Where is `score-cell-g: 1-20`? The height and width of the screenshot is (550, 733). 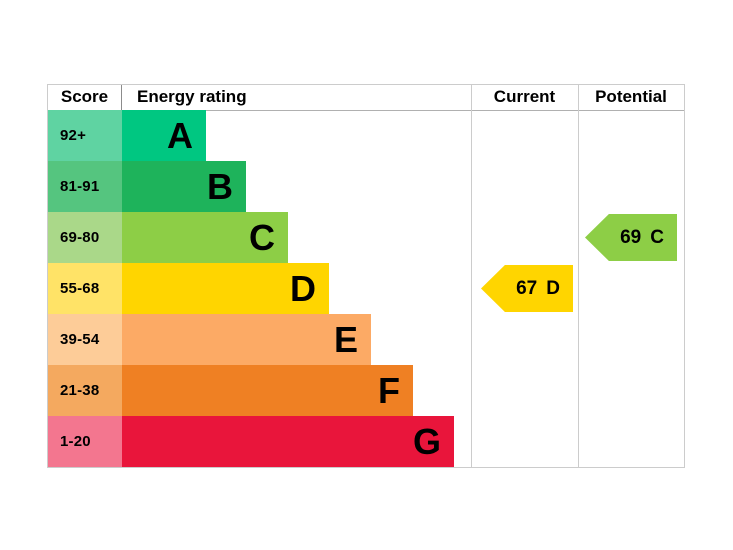 score-cell-g: 1-20 is located at coordinates (85, 441).